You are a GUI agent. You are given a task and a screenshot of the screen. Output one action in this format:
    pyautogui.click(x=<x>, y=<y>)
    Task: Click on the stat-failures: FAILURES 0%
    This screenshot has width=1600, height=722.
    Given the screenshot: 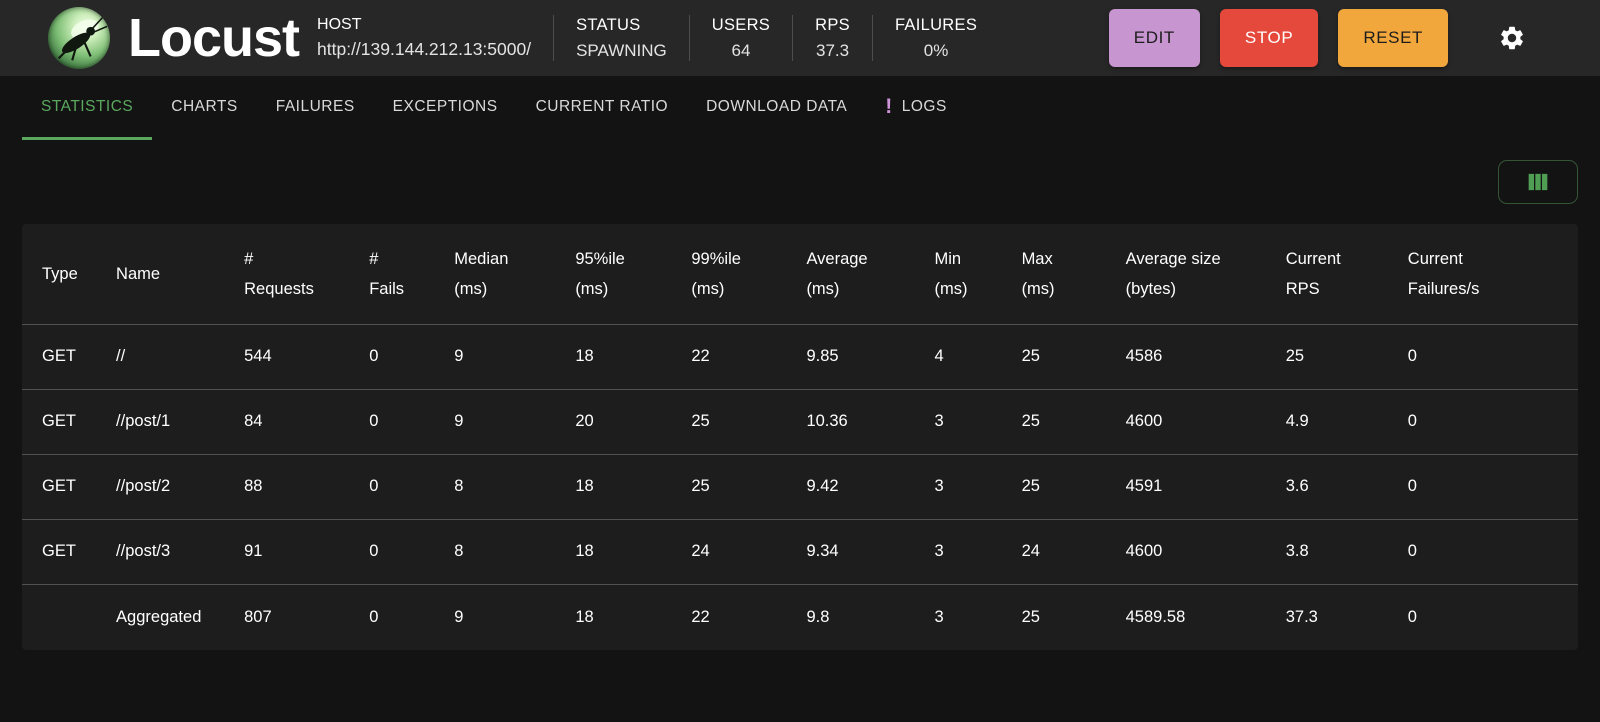 What is the action you would take?
    pyautogui.click(x=936, y=38)
    